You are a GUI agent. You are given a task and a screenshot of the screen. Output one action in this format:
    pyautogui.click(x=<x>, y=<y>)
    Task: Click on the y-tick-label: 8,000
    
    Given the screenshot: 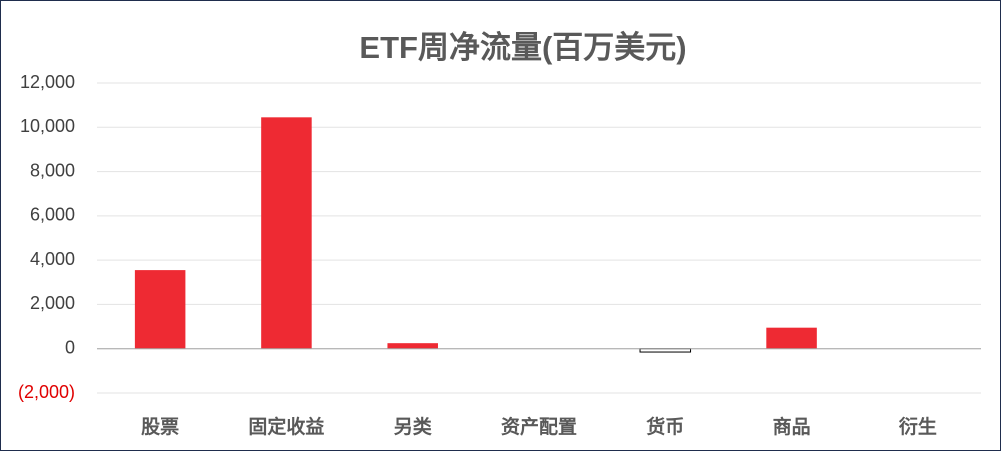 What is the action you would take?
    pyautogui.click(x=52, y=170)
    